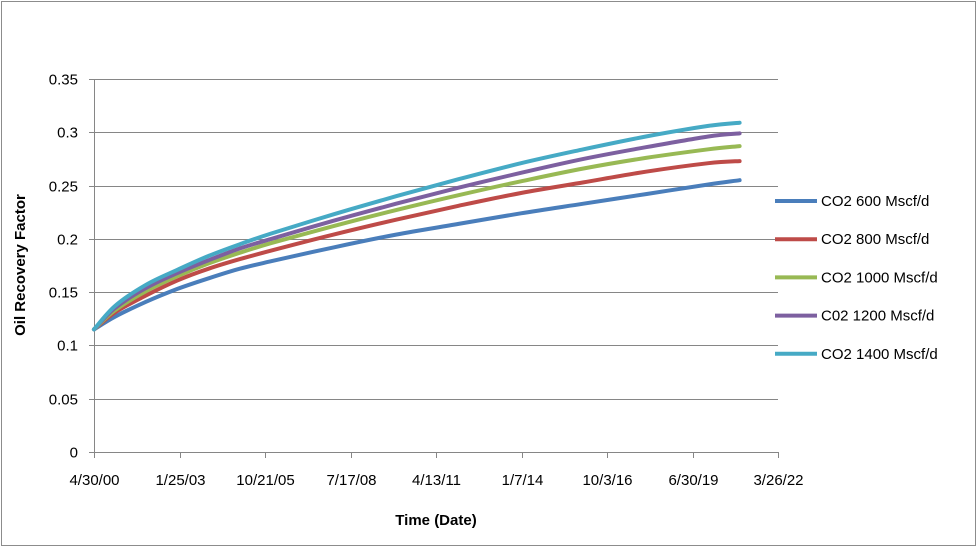  What do you see at coordinates (875, 201) in the screenshot?
I see `legend-label: CO2 600 Mscf/d` at bounding box center [875, 201].